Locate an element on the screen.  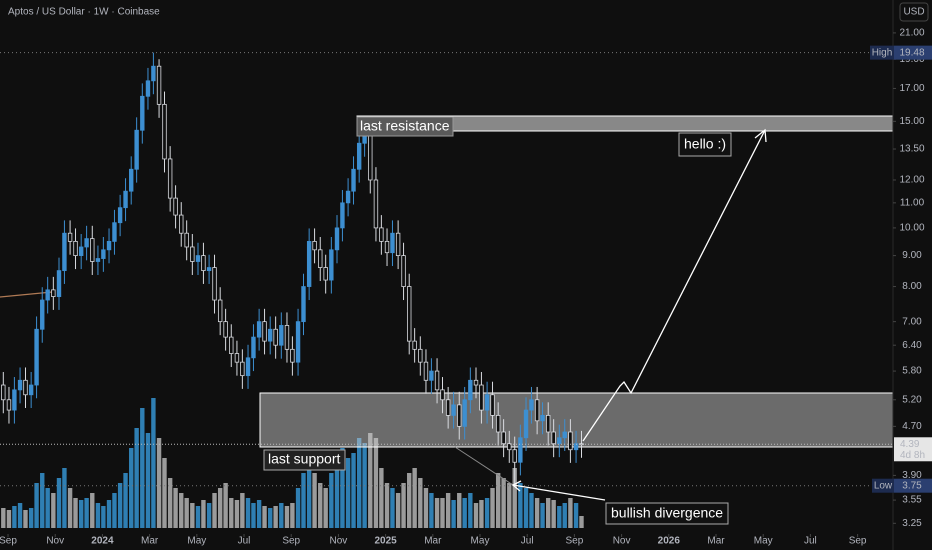
annotation-box is located at coordinates (705, 144).